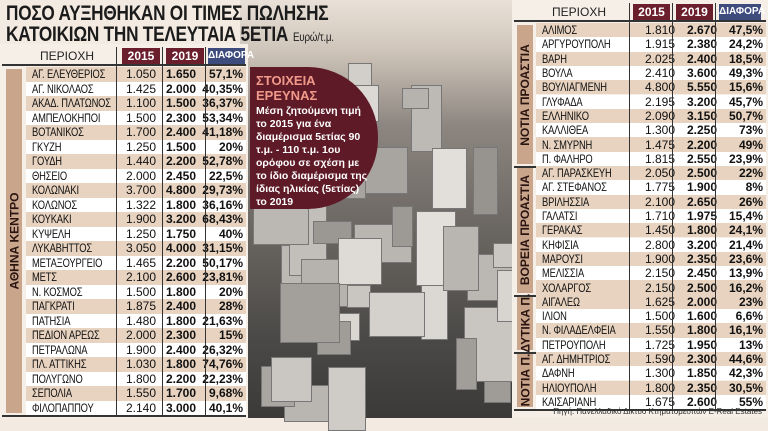 This screenshot has width=768, height=431. What do you see at coordinates (140, 335) in the screenshot?
I see `price-2015: 2.000` at bounding box center [140, 335].